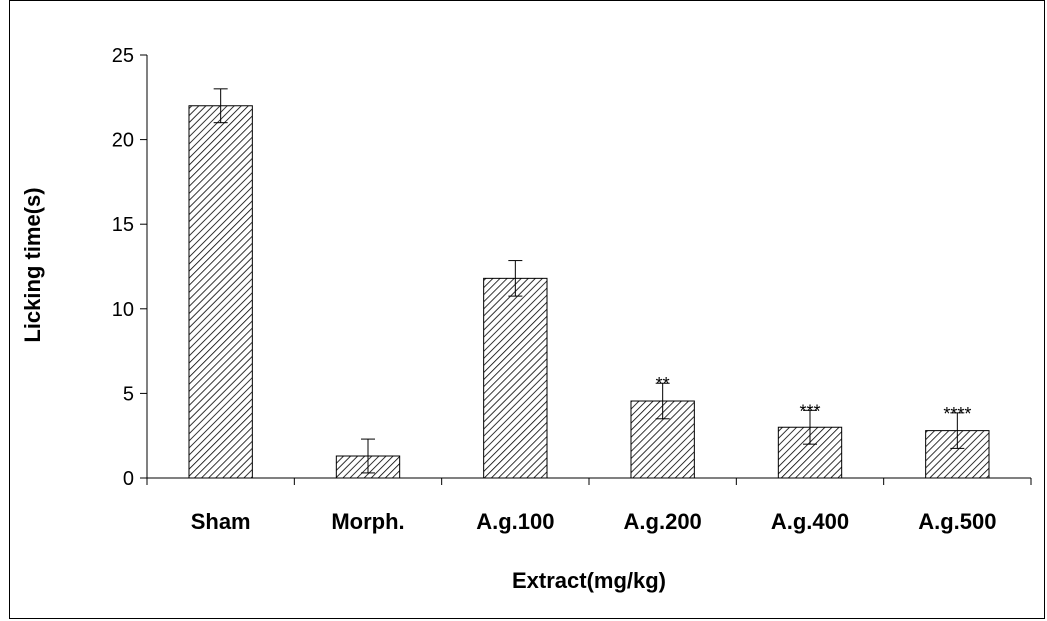  Describe the element at coordinates (809, 411) in the screenshot. I see `significance-annotation: ***` at that location.